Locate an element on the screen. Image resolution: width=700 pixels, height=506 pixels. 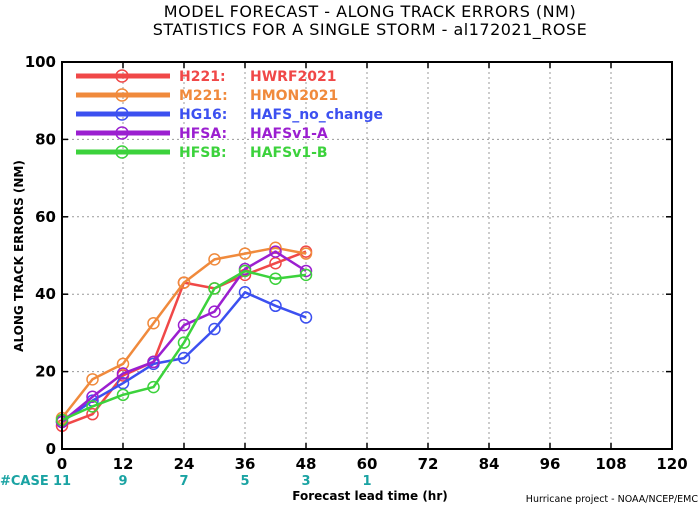
y-tick-label: 0 is located at coordinates (51, 449).